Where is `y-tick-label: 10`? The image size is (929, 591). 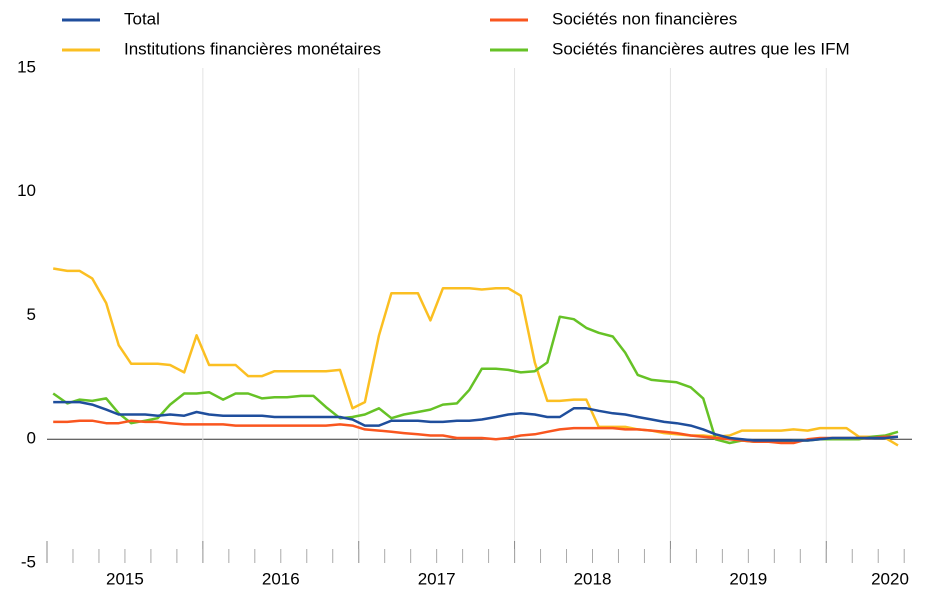
y-tick-label: 10 is located at coordinates (26, 190).